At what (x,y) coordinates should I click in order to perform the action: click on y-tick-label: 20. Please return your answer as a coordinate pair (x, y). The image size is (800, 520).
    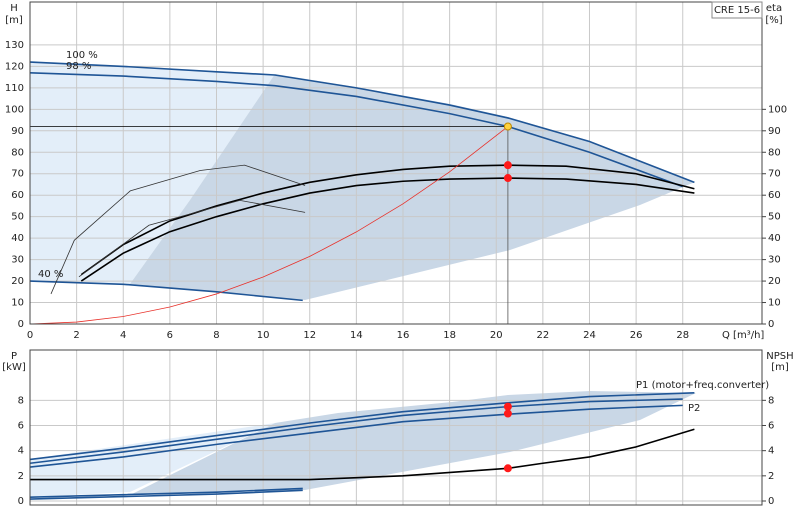
    Looking at the image, I should click on (17, 281).